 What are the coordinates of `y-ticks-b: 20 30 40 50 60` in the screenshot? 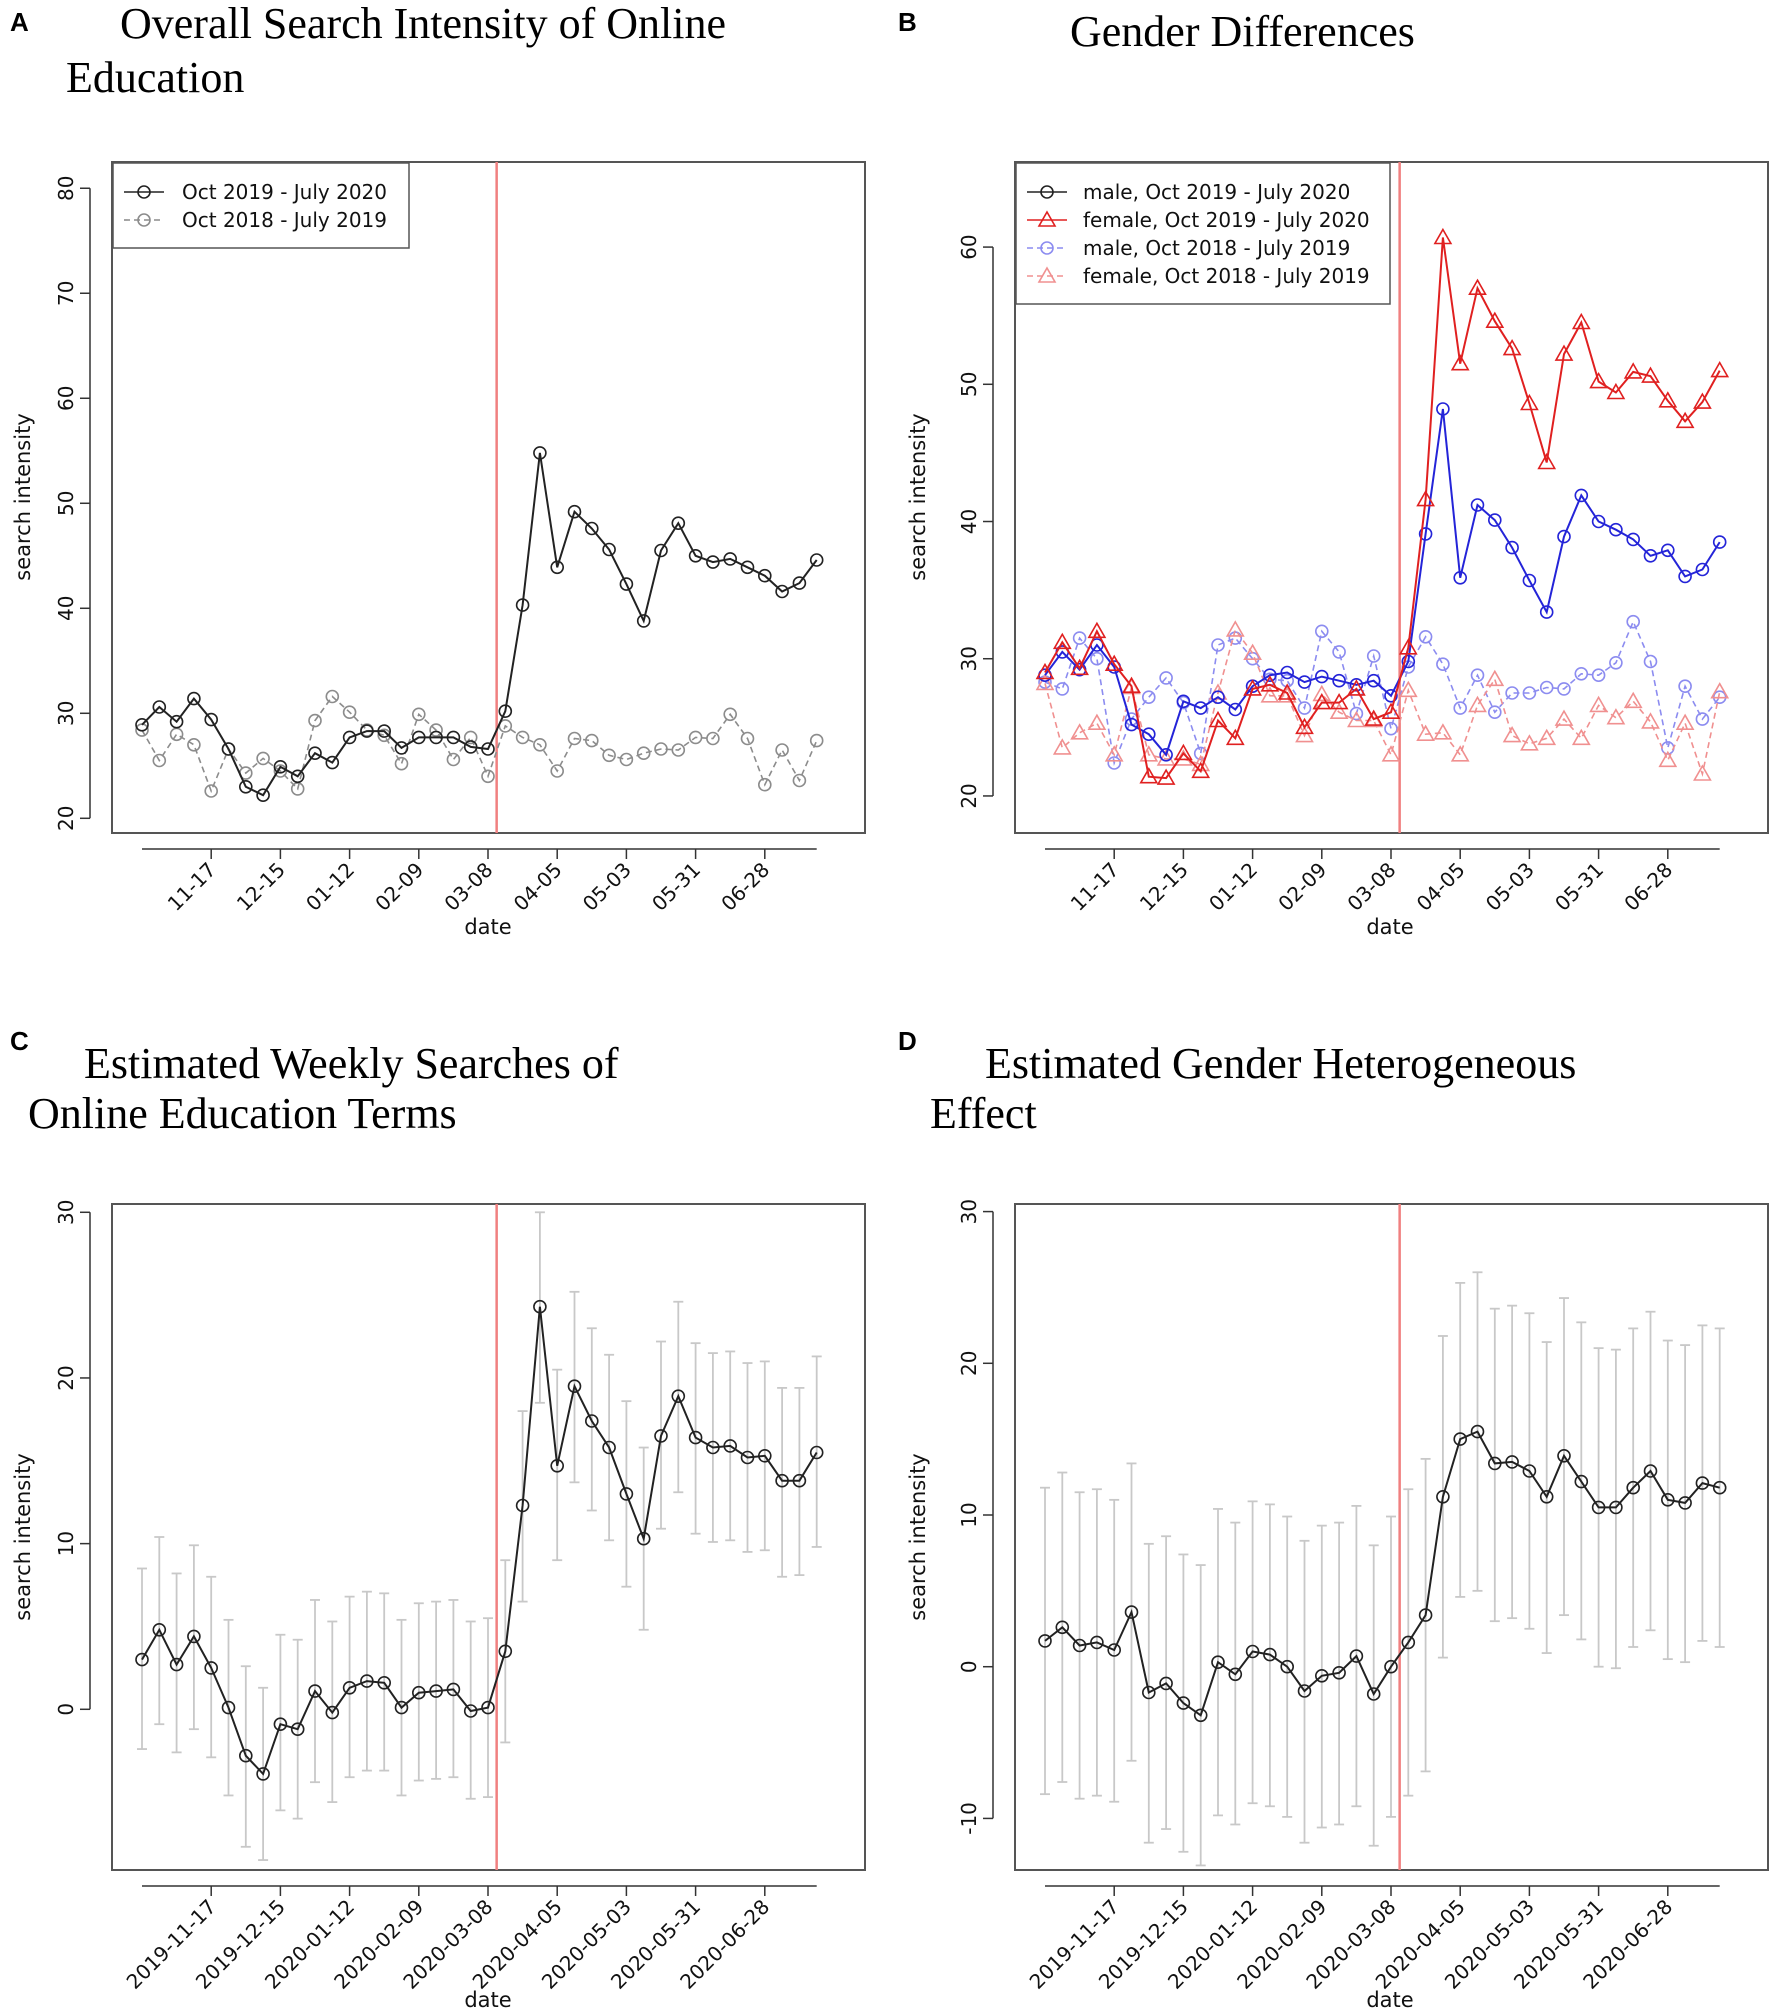 It's located at (975, 521).